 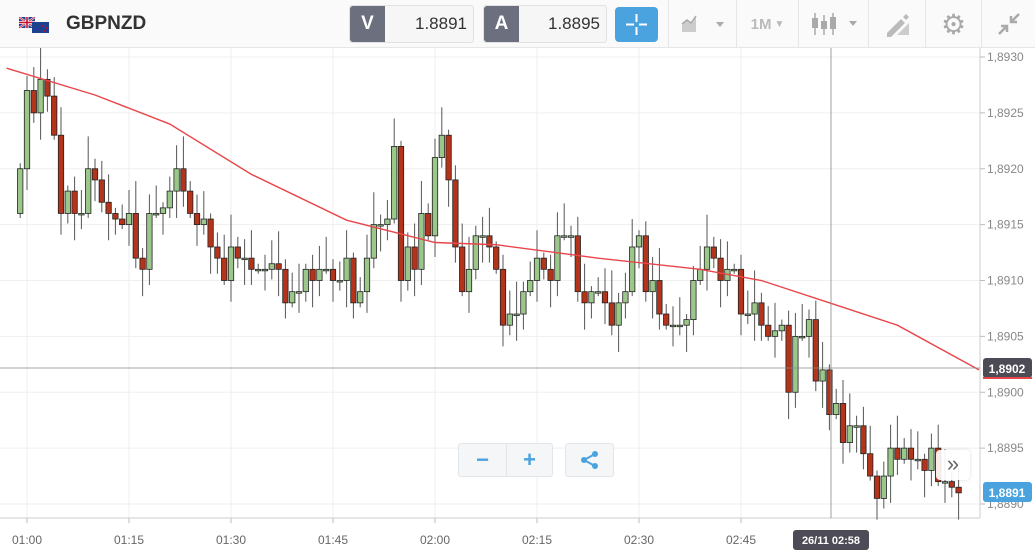 I want to click on plus-icon: +, so click(x=529, y=459).